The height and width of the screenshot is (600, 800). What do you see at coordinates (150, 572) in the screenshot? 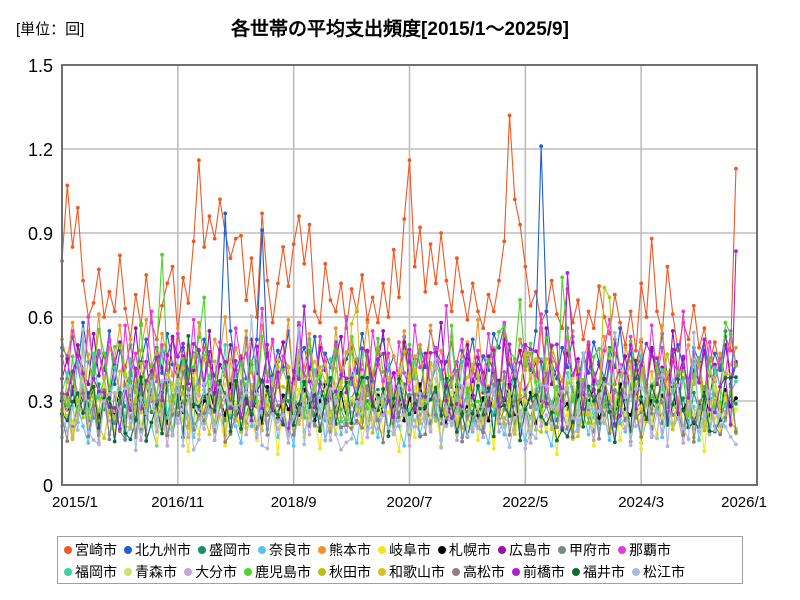
I see `legend-item-青森市: 青森市` at bounding box center [150, 572].